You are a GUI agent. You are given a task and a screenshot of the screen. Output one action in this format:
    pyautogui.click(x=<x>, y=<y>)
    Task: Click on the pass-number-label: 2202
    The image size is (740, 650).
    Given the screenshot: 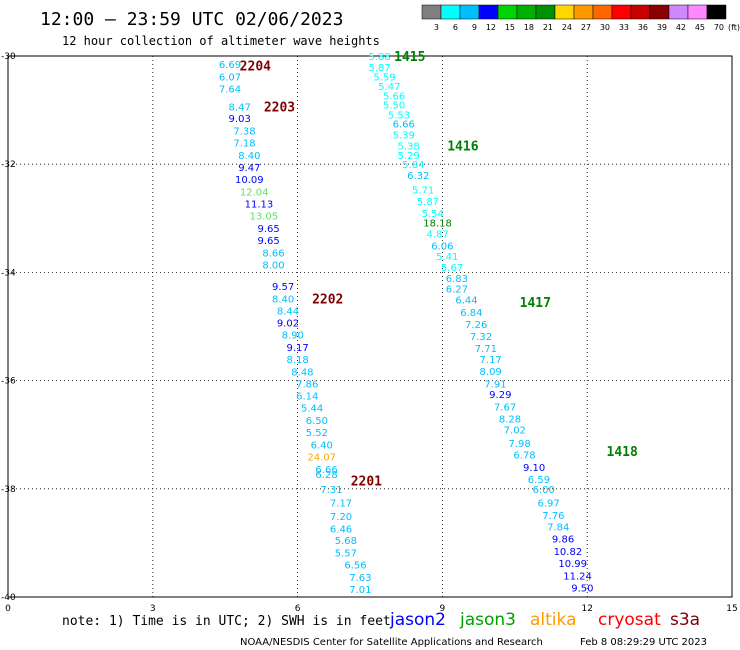 What is the action you would take?
    pyautogui.click(x=327, y=299)
    